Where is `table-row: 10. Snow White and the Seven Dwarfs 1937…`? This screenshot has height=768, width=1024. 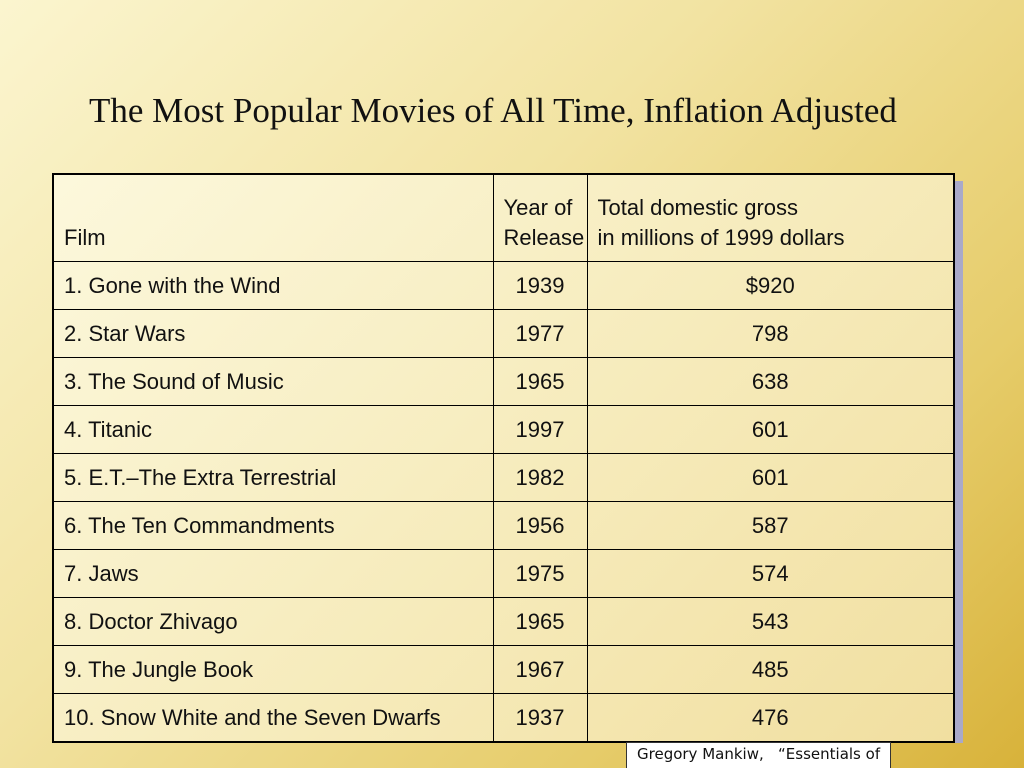 table-row: 10. Snow White and the Seven Dwarfs 1937… is located at coordinates (503, 718).